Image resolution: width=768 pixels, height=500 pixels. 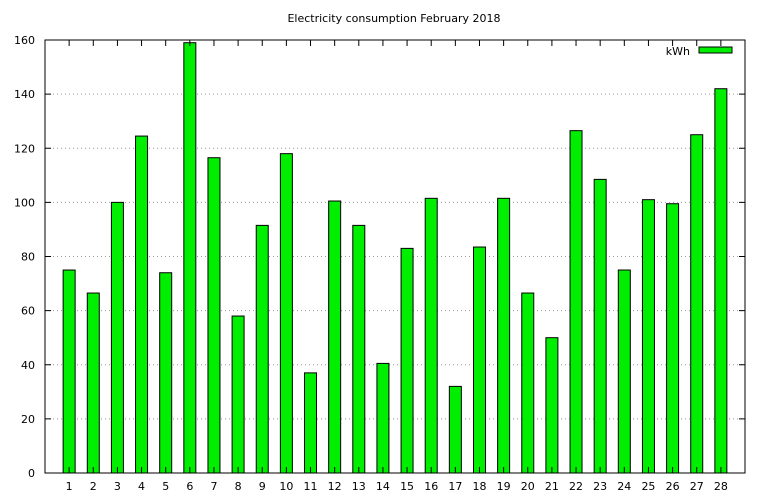 I want to click on y-tick-label: 40, so click(x=28, y=365).